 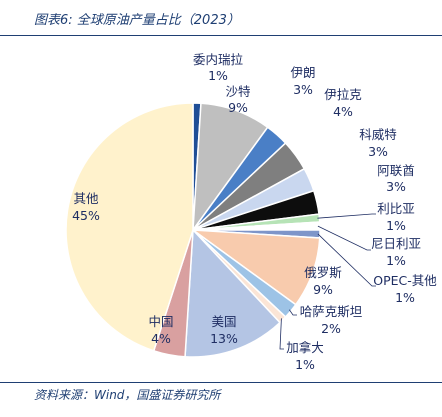 What do you see at coordinates (160, 321) in the screenshot?
I see `slice-name-label: 中国` at bounding box center [160, 321].